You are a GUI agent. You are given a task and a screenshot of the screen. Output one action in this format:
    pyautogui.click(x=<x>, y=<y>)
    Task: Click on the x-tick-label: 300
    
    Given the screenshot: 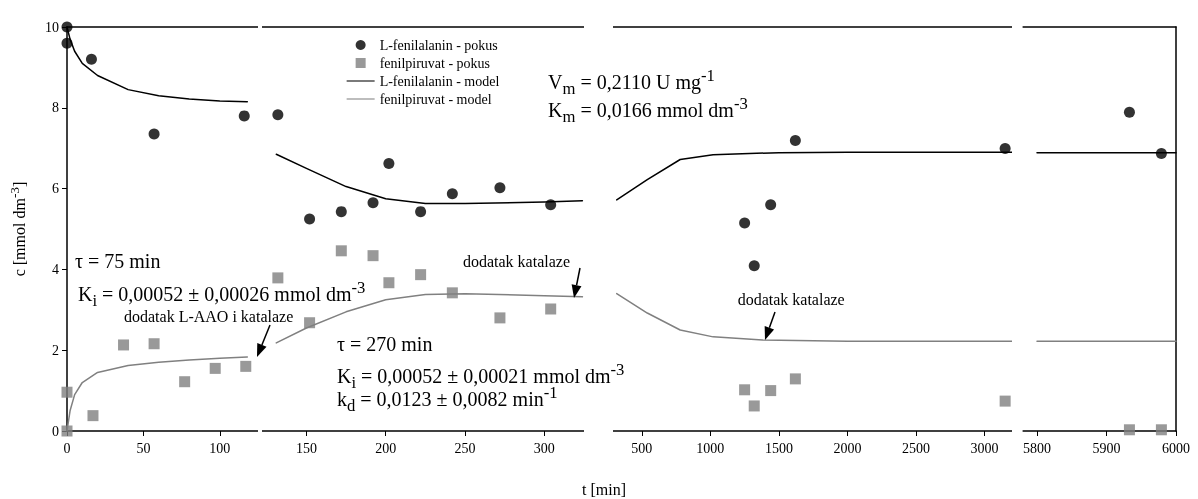 What is the action you would take?
    pyautogui.click(x=544, y=448)
    